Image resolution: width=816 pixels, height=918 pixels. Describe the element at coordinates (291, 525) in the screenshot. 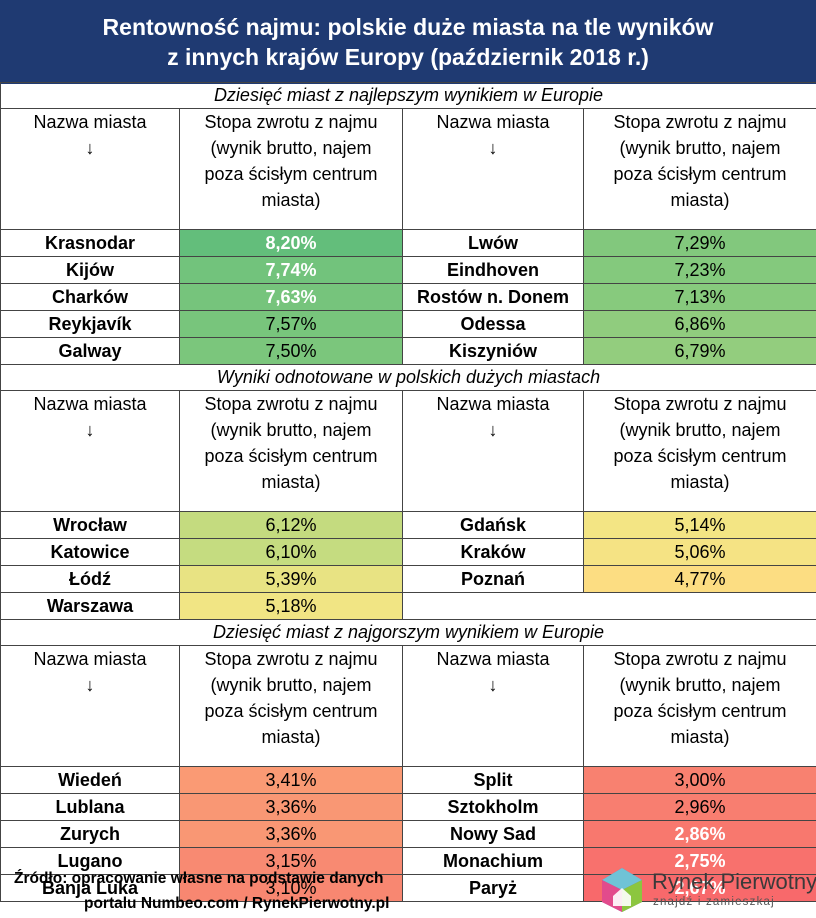

I see `yield-value-cell: 6,12%` at that location.